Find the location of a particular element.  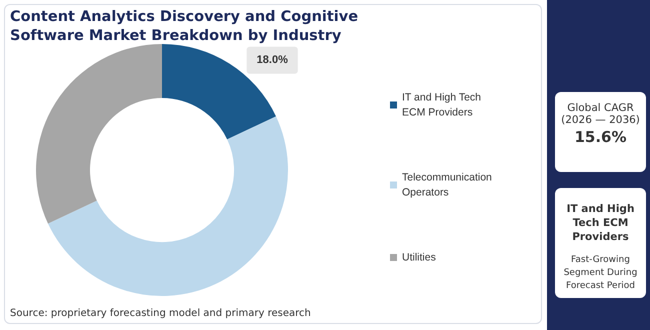

text: (2026 — 2036) is located at coordinates (600, 120).